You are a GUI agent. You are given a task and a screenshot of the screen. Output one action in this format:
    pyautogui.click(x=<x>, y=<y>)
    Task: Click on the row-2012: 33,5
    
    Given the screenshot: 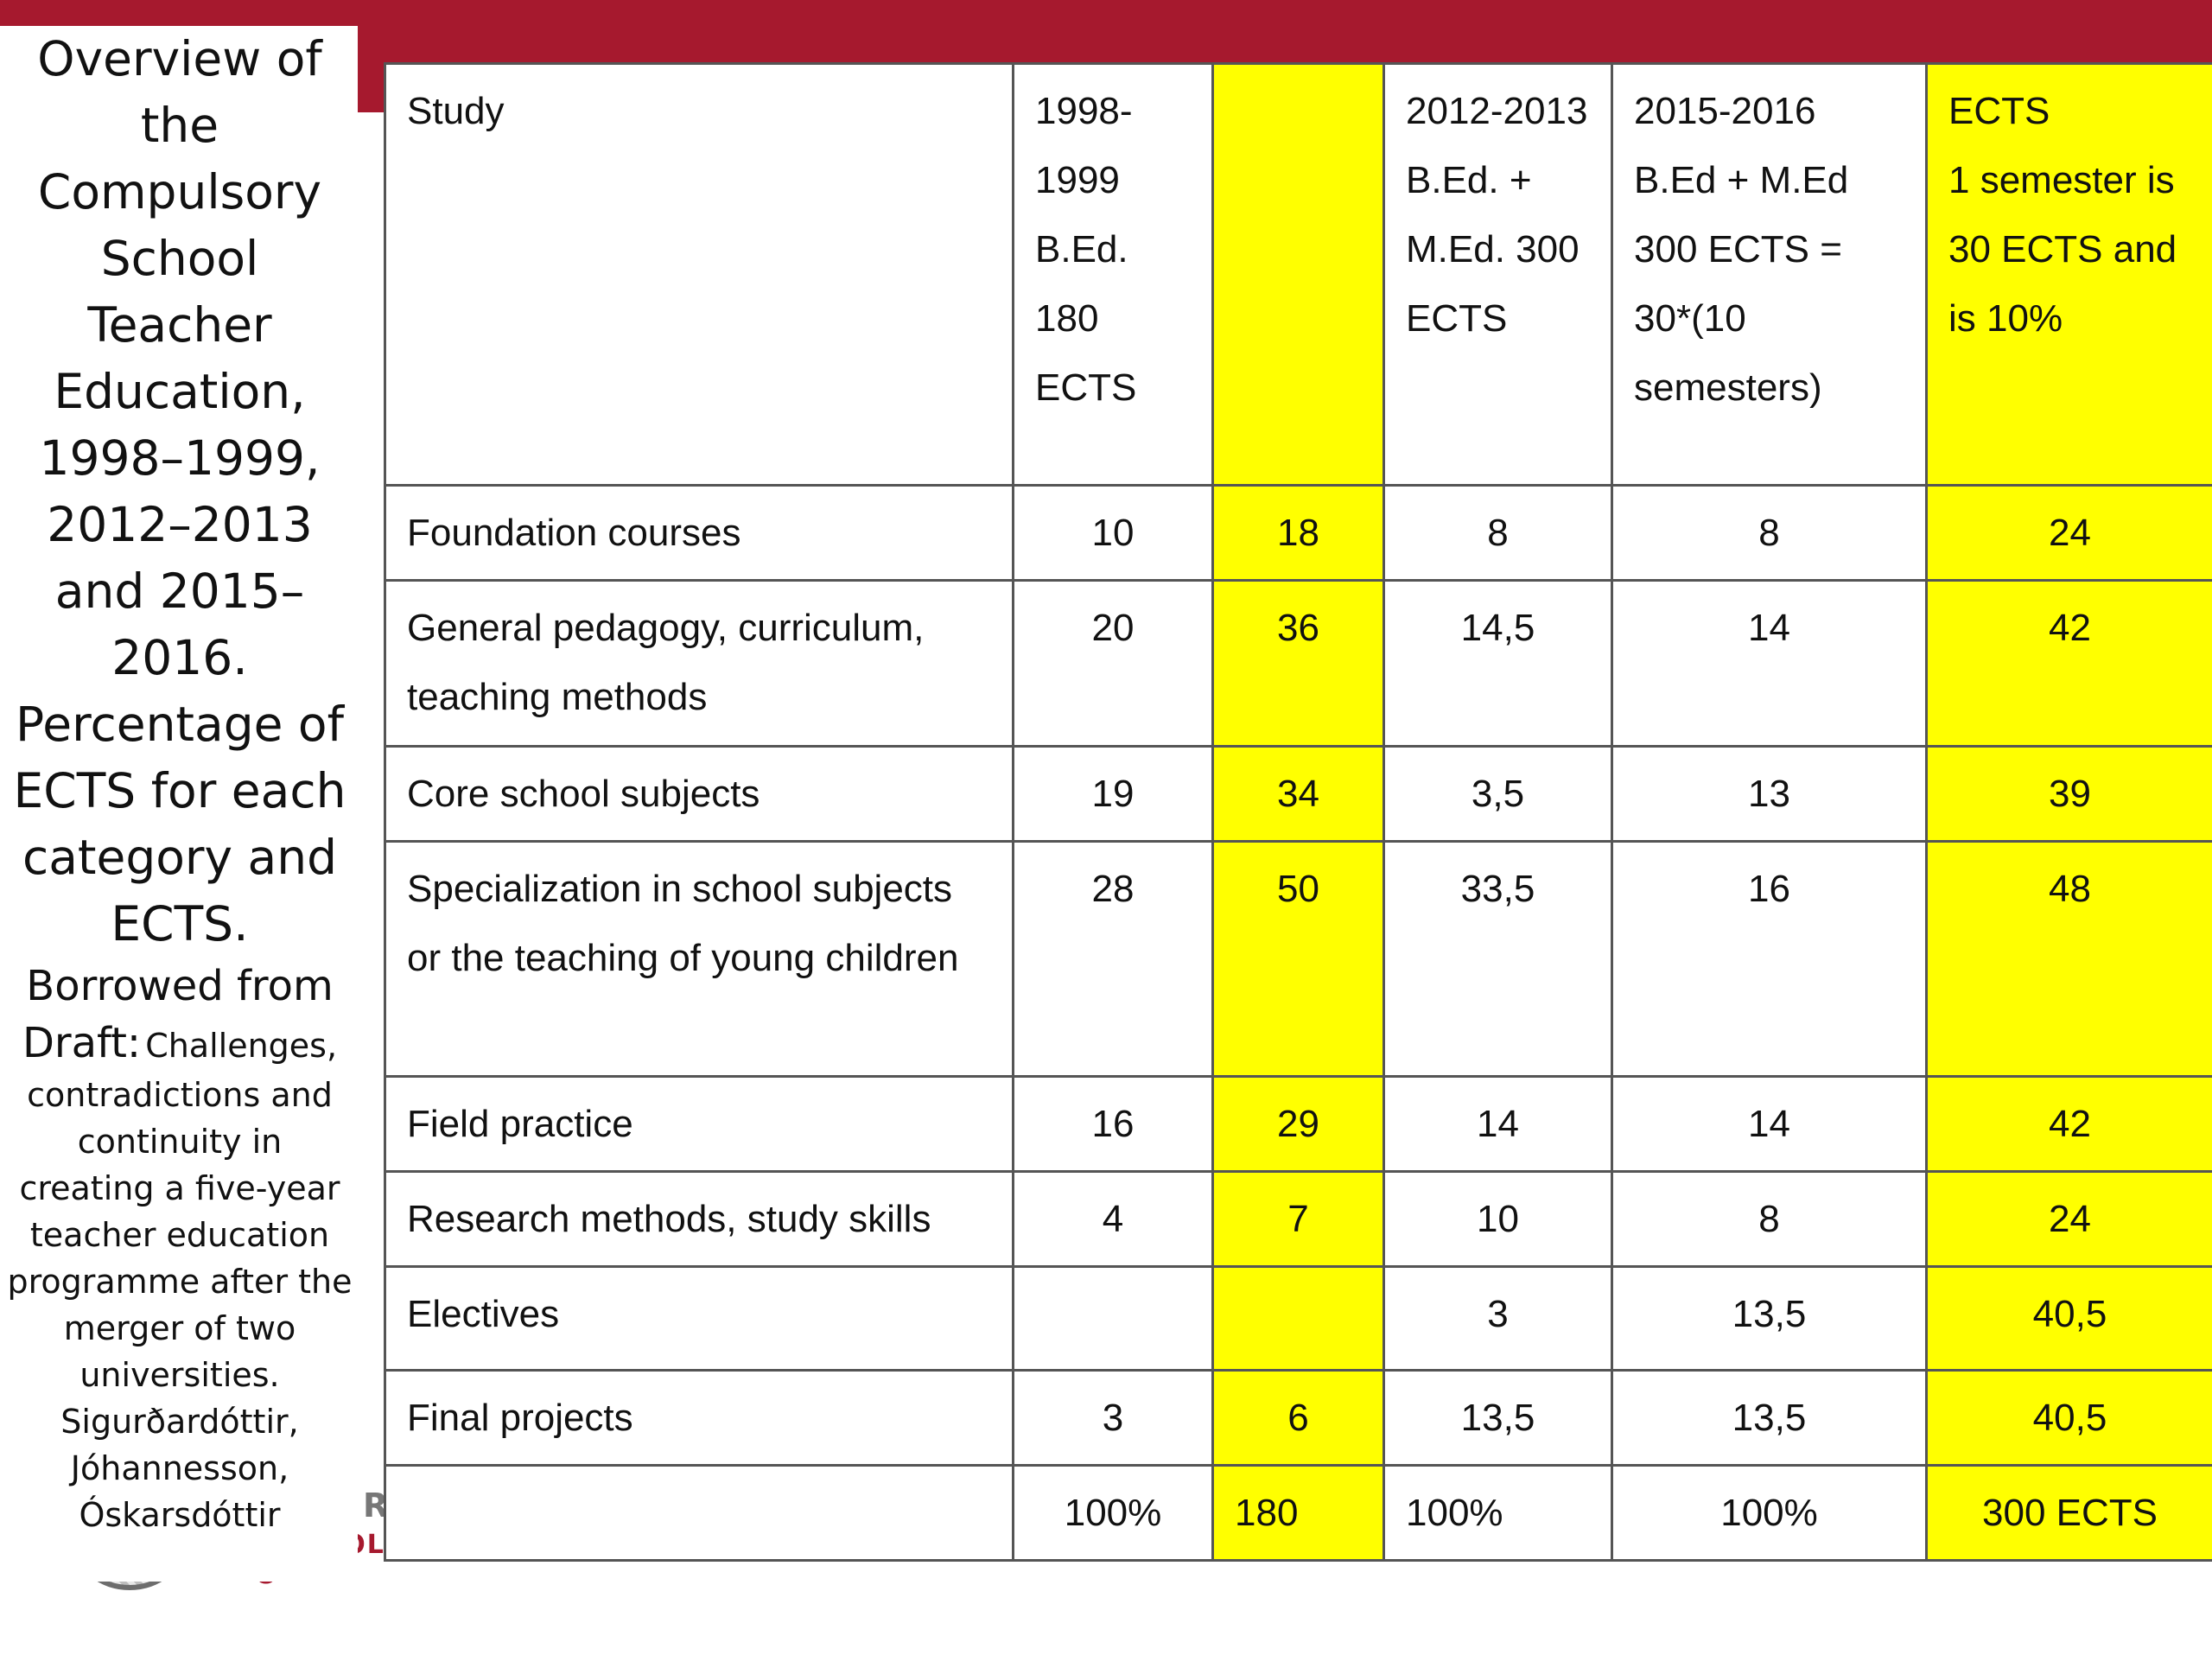 What is the action you would take?
    pyautogui.click(x=1497, y=959)
    